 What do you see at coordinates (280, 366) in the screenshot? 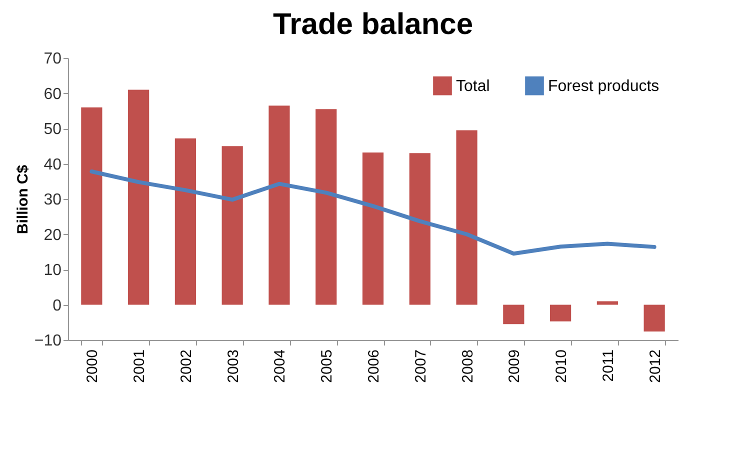
I see `x-tick-label: 2004` at bounding box center [280, 366].